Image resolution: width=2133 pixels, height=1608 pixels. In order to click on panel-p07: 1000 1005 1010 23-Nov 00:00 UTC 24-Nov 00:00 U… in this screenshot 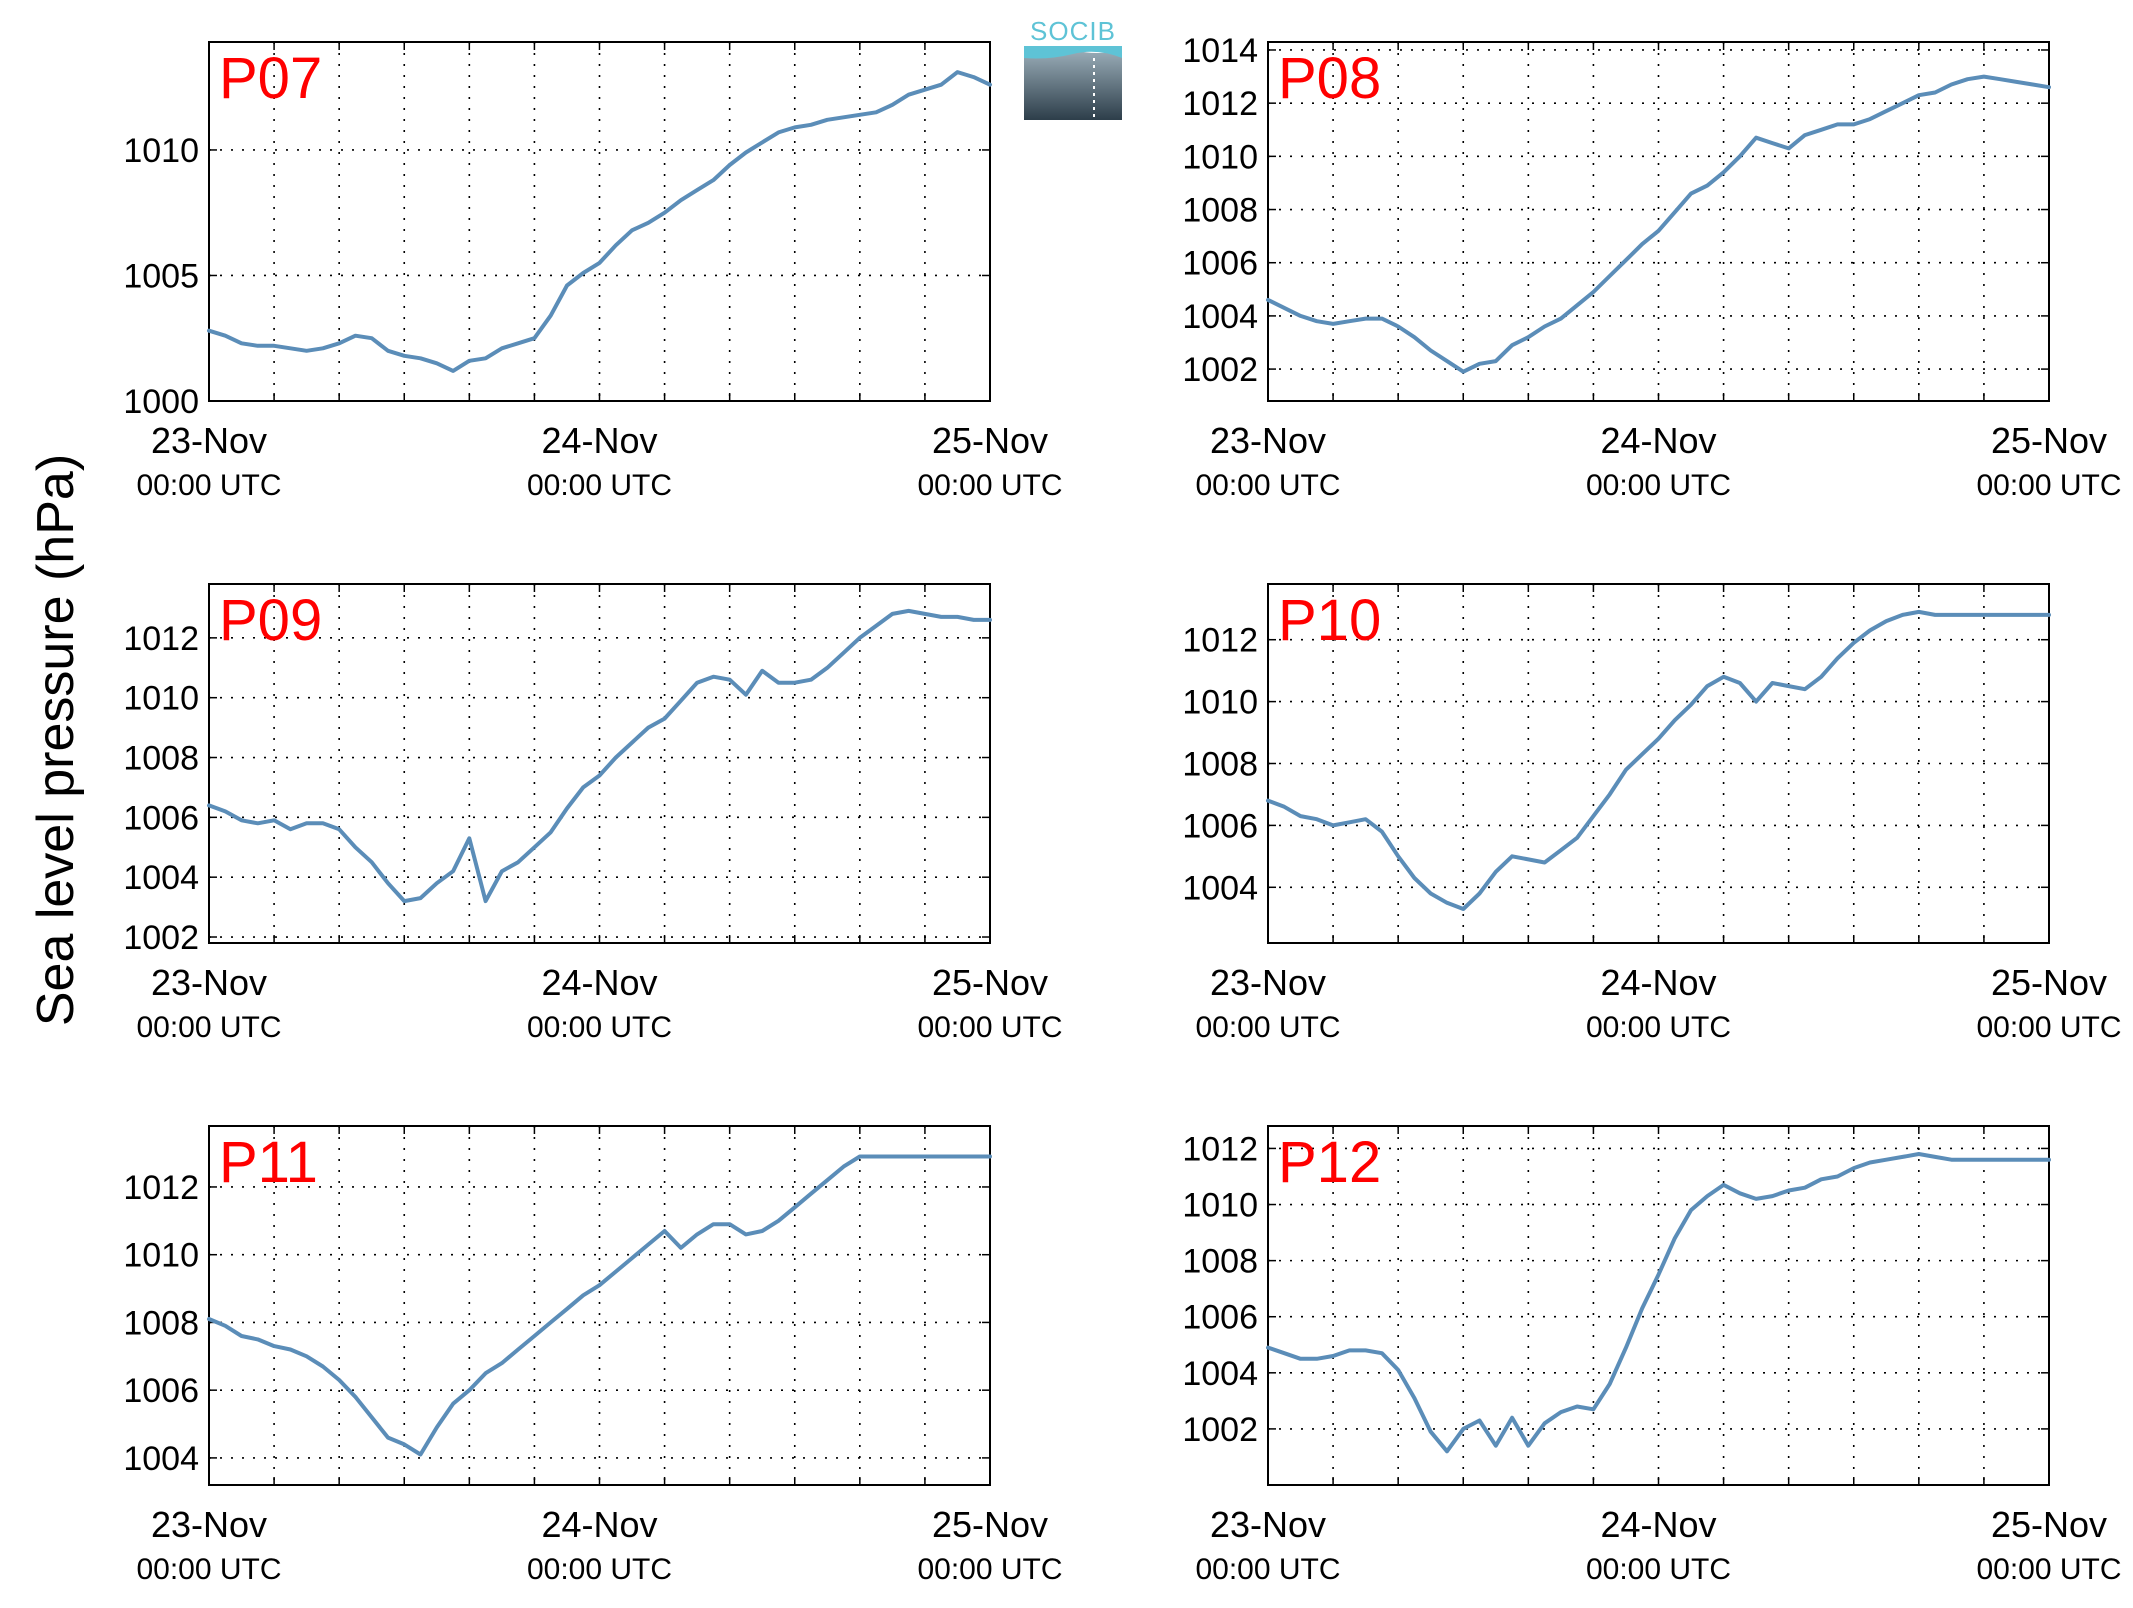, I will do `click(593, 271)`.